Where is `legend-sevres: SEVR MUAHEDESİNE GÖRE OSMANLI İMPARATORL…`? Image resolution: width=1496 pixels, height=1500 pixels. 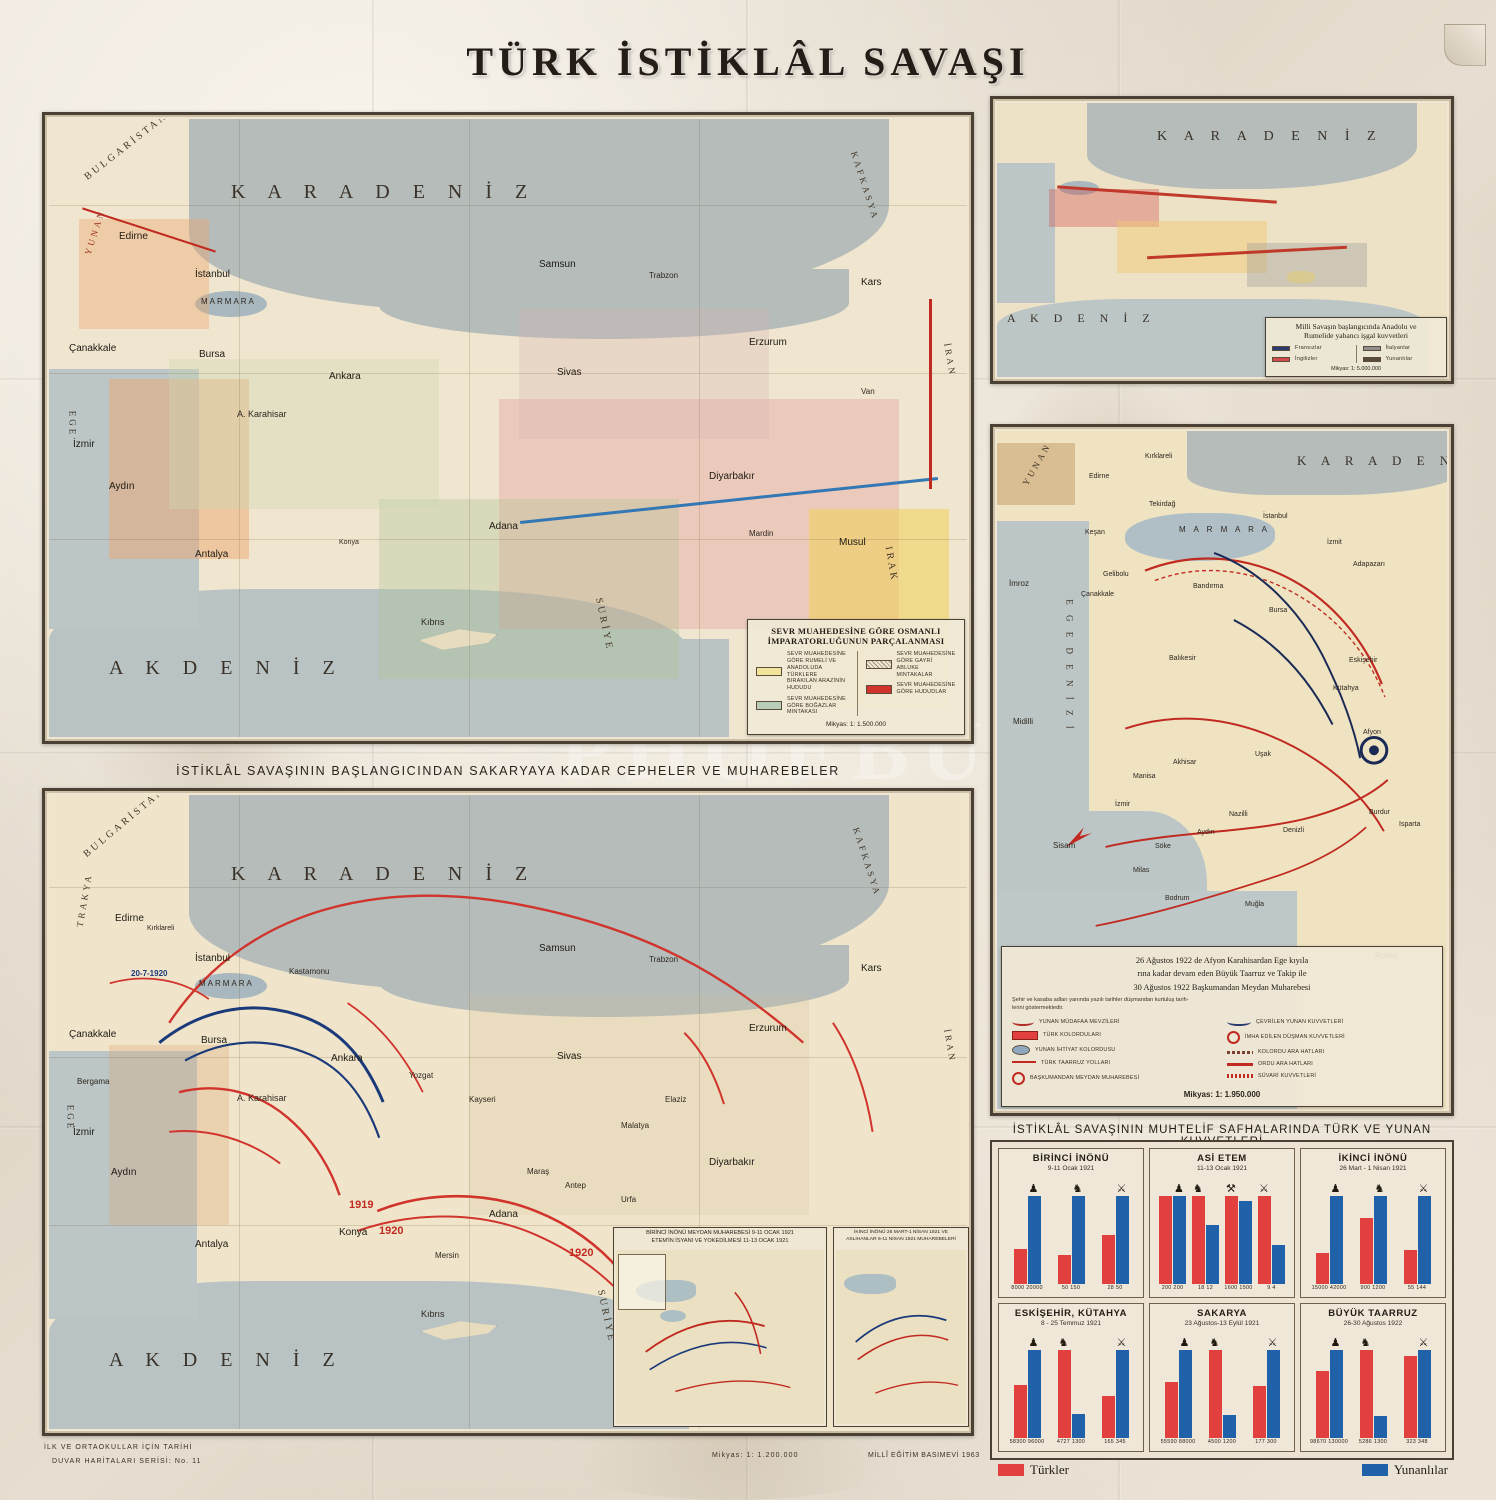
legend-sevres: SEVR MUAHEDESİNE GÖRE OSMANLI İMPARATORL… is located at coordinates (856, 677).